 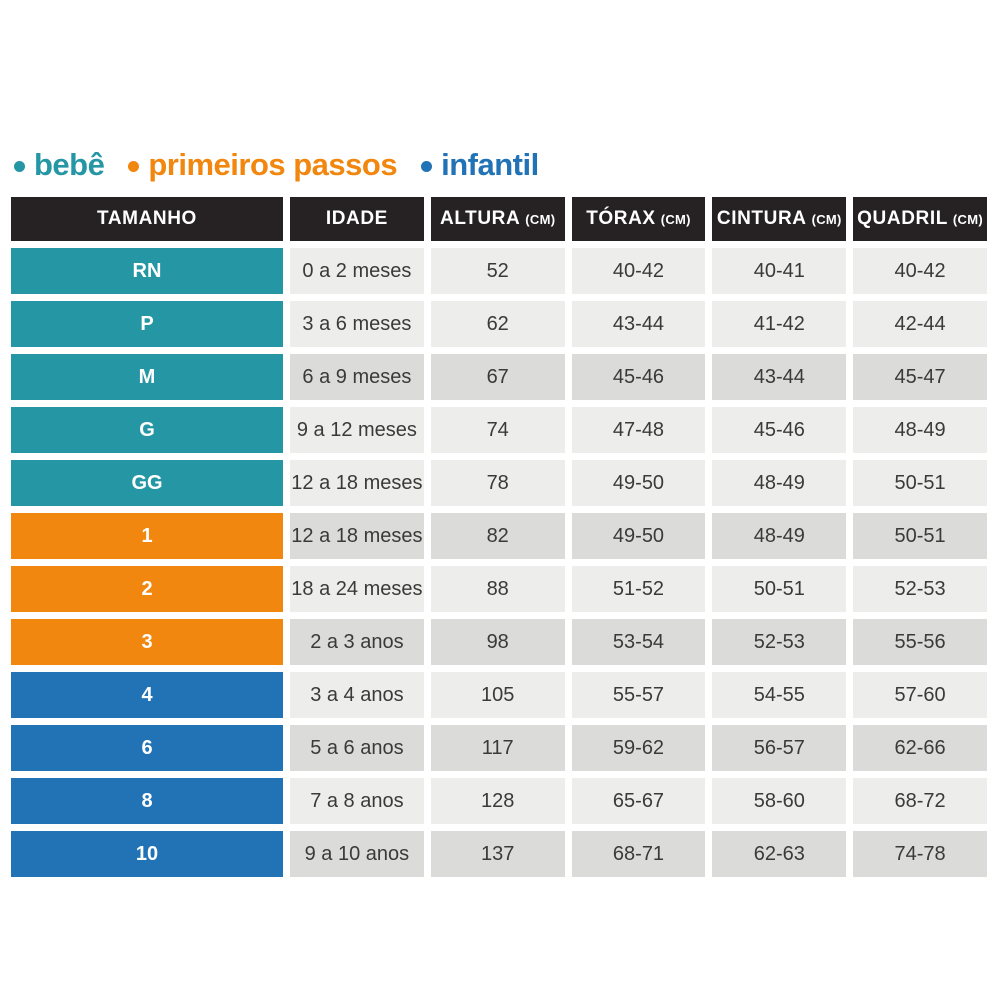 I want to click on legend-item-primeiros_passos: primeiros passos, so click(x=263, y=165).